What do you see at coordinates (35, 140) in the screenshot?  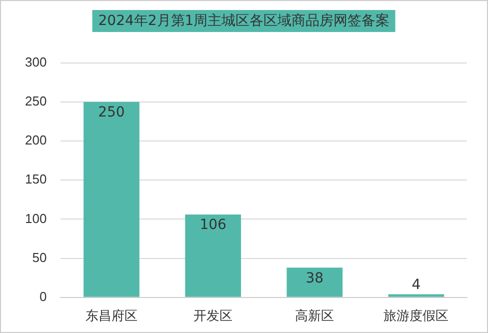 I see `y-tick-label: 200` at bounding box center [35, 140].